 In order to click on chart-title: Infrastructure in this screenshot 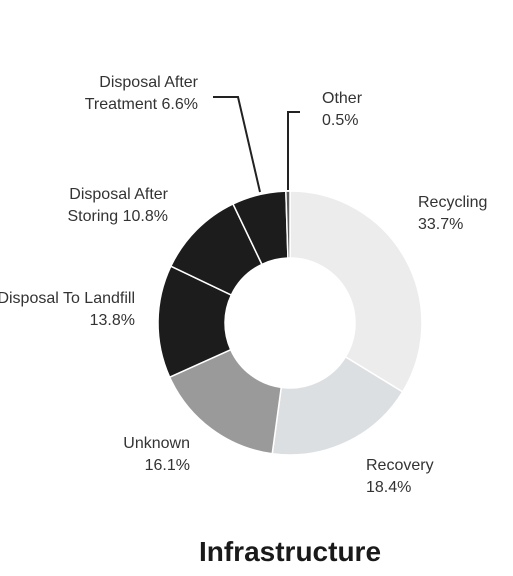, I will do `click(290, 551)`.